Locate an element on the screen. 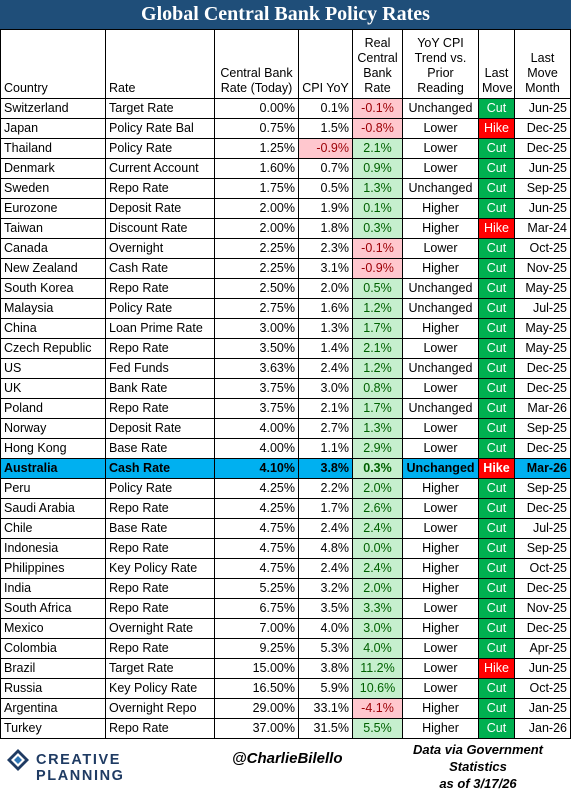  rate-type-cell: Repo Rate is located at coordinates (160, 648).